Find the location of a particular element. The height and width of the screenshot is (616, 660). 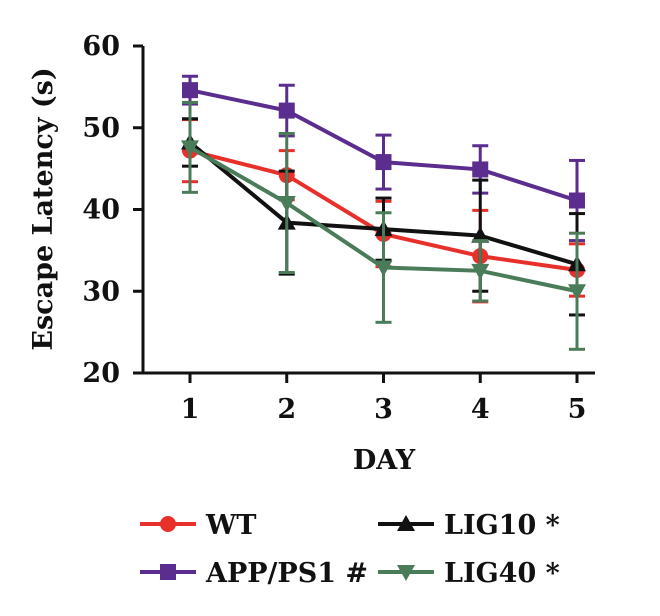

legend-label: LIG40 * is located at coordinates (502, 573).